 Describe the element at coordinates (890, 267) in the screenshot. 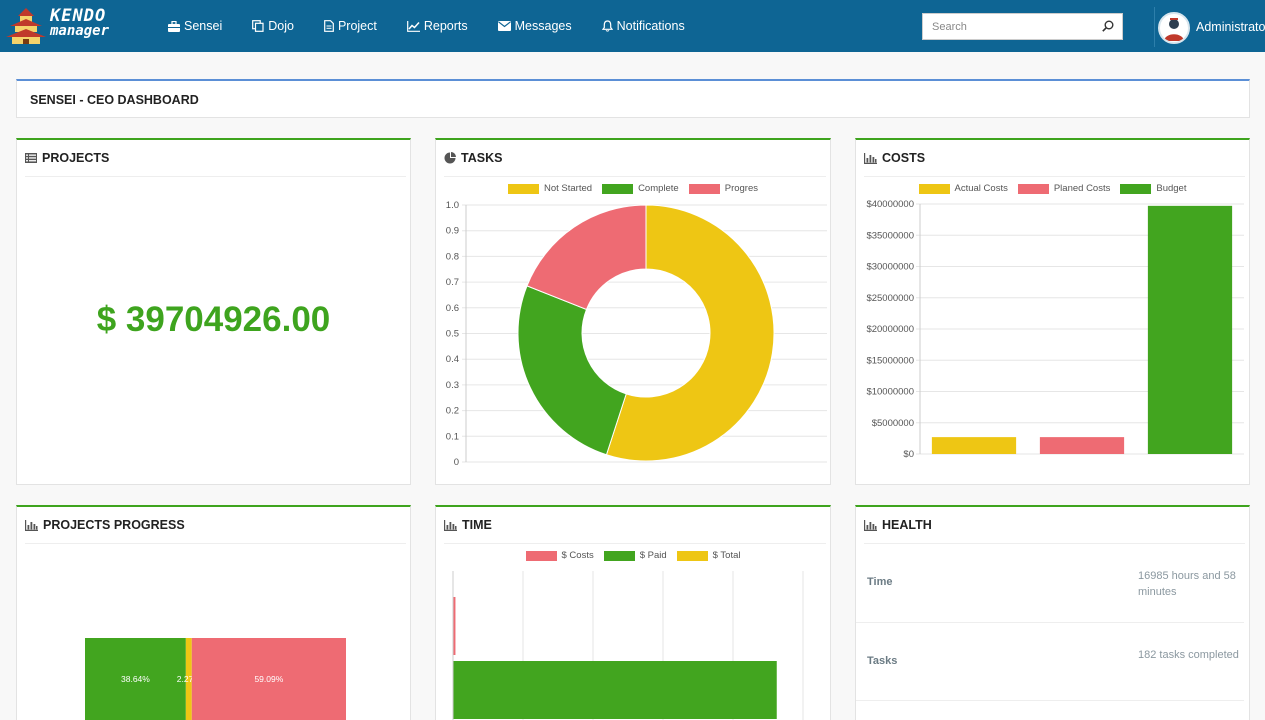

I see `y-tick-label: $30000000` at that location.